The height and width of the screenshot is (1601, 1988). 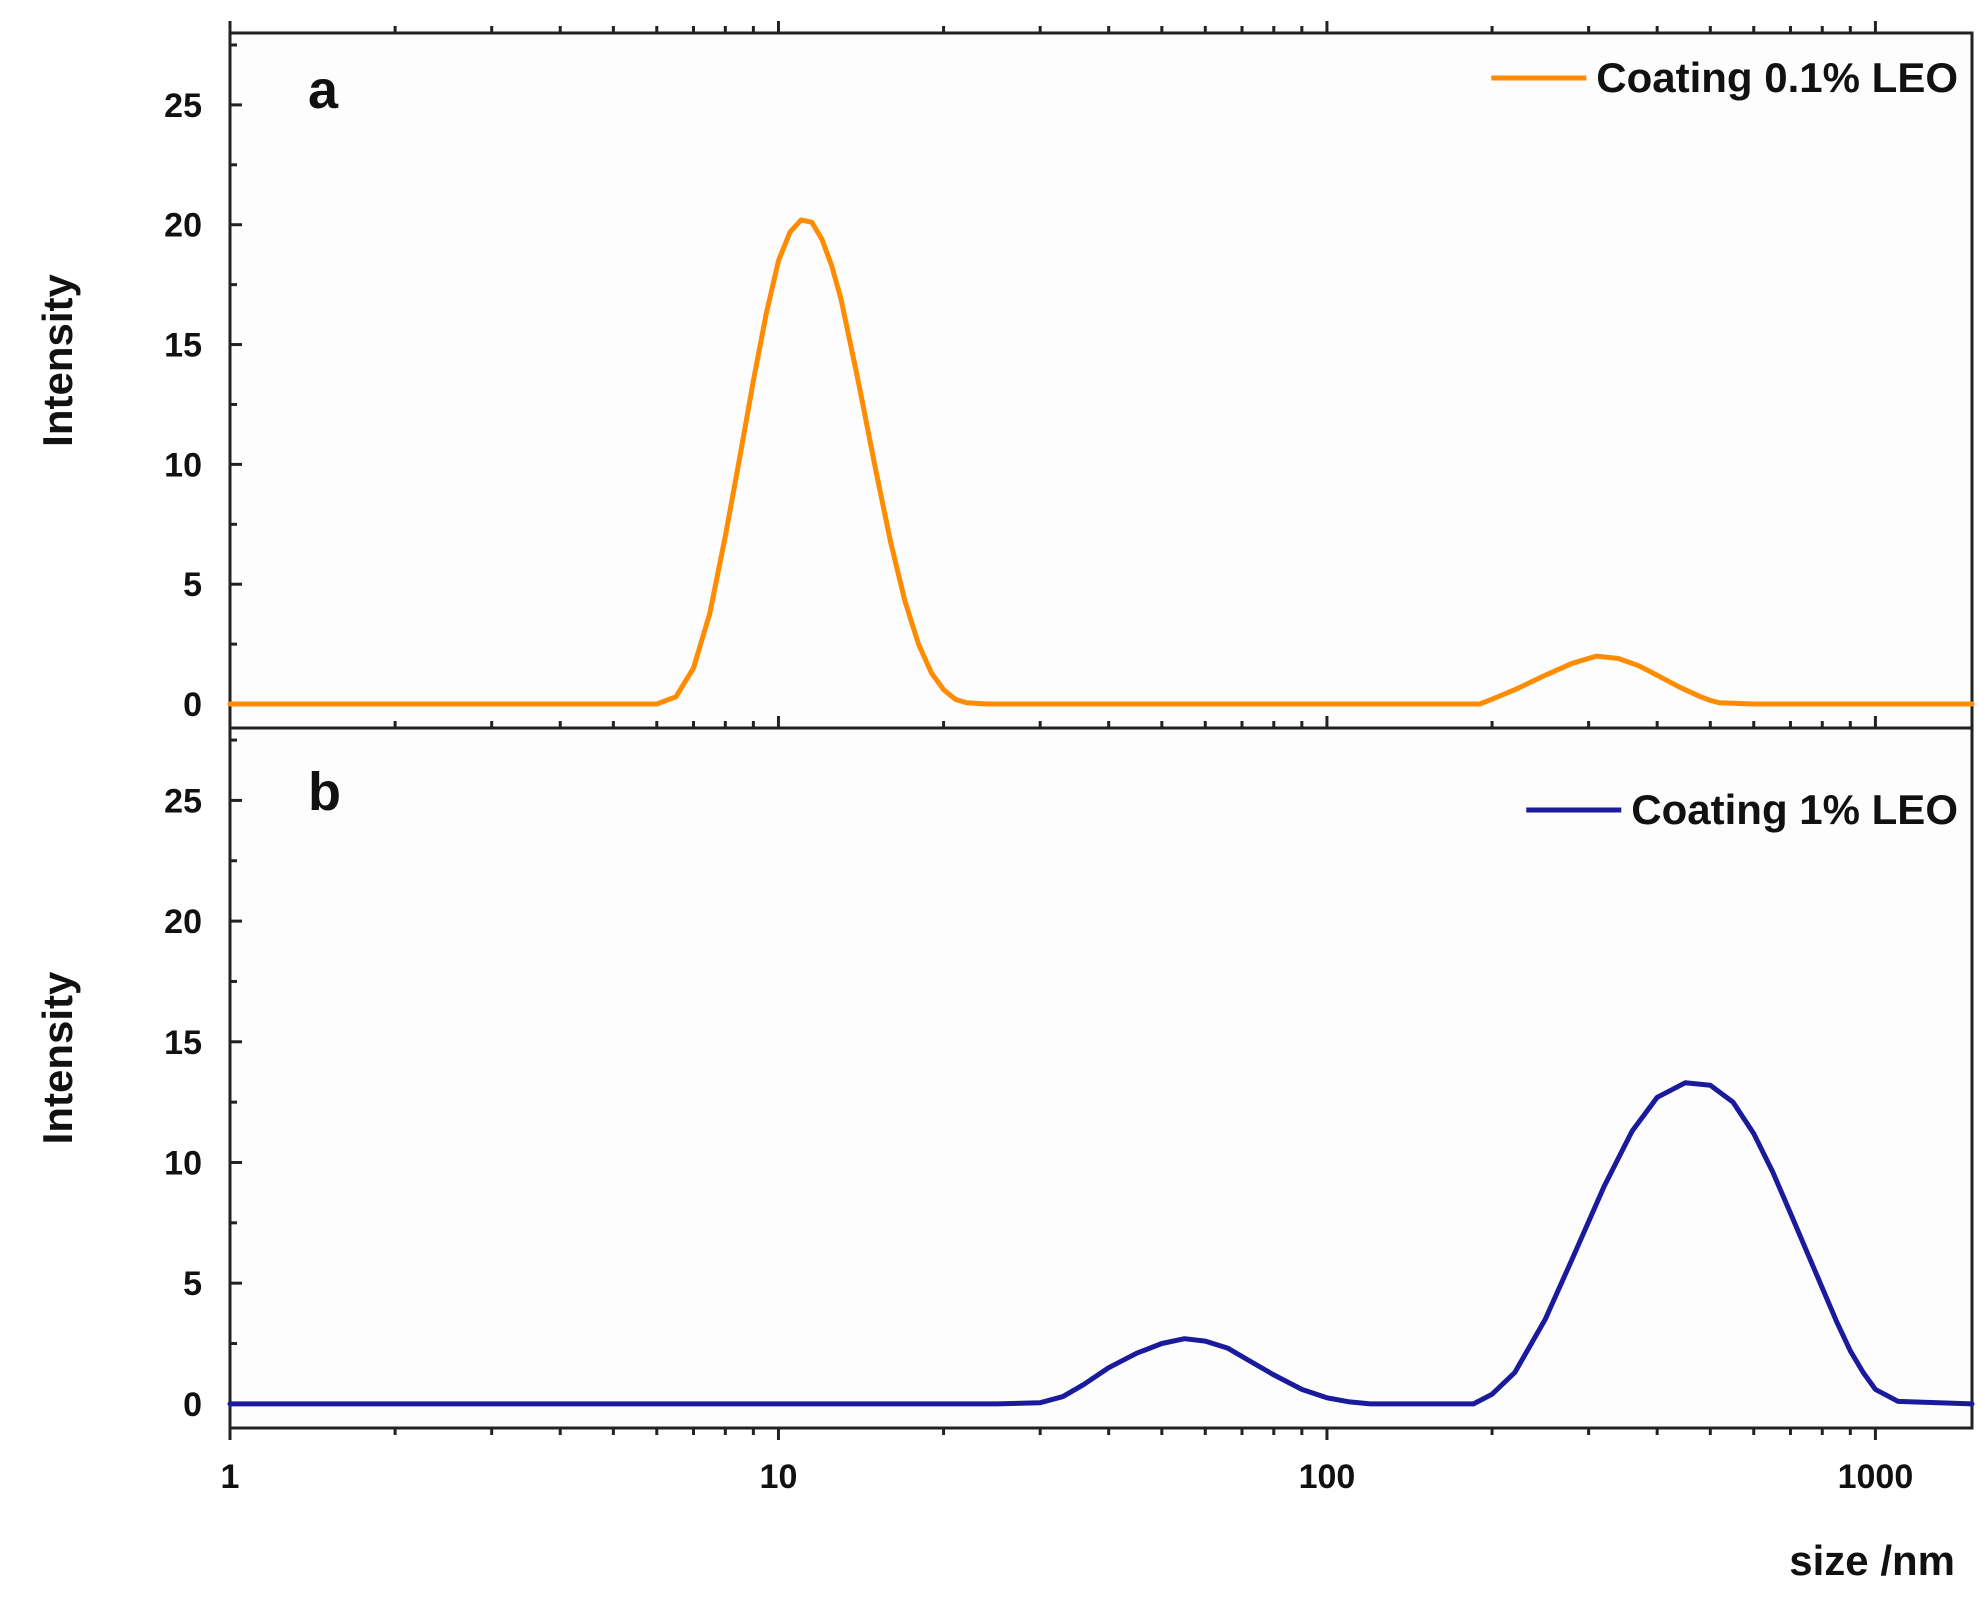 I want to click on legend: Coating 1% LEO, so click(x=1742, y=809).